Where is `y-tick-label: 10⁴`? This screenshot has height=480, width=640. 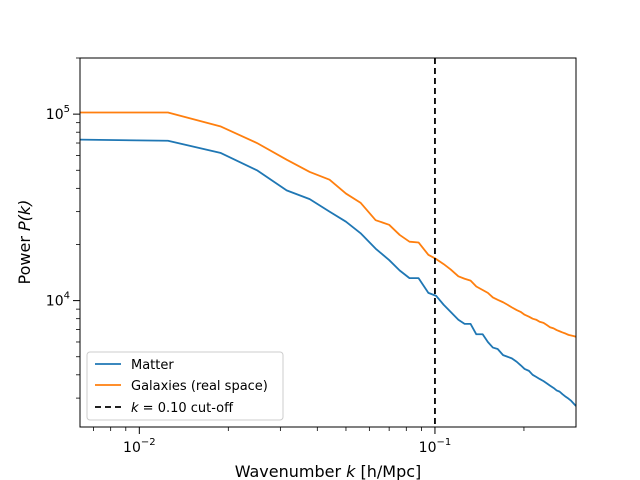 y-tick-label: 10⁴ is located at coordinates (58, 300).